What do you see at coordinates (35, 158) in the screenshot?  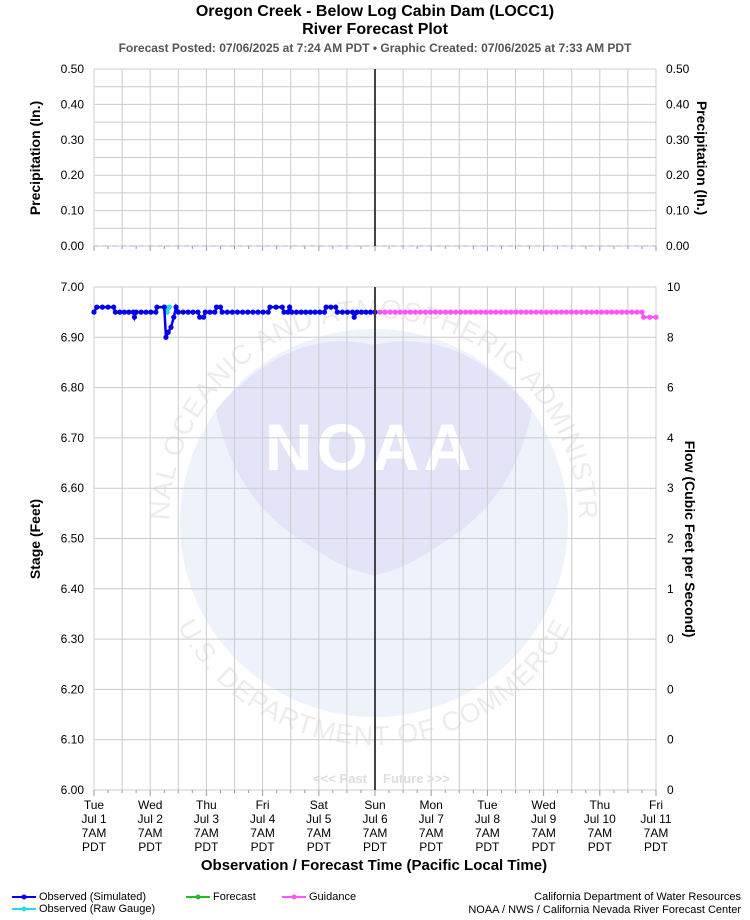 I see `precip-y-axis-label: Precipitation (In.)` at bounding box center [35, 158].